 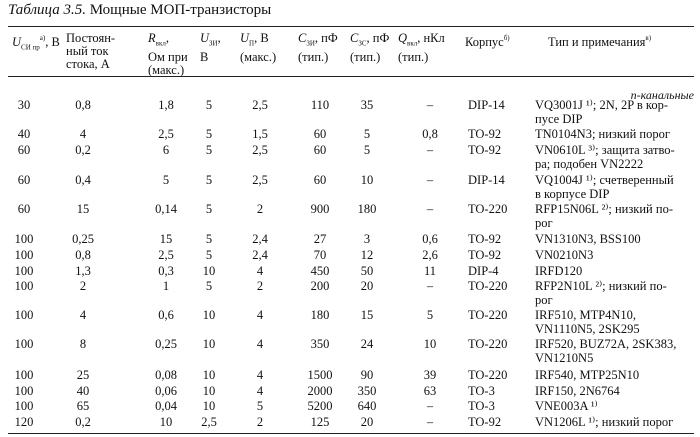 I want to click on cell-crss: 3, so click(x=367, y=239).